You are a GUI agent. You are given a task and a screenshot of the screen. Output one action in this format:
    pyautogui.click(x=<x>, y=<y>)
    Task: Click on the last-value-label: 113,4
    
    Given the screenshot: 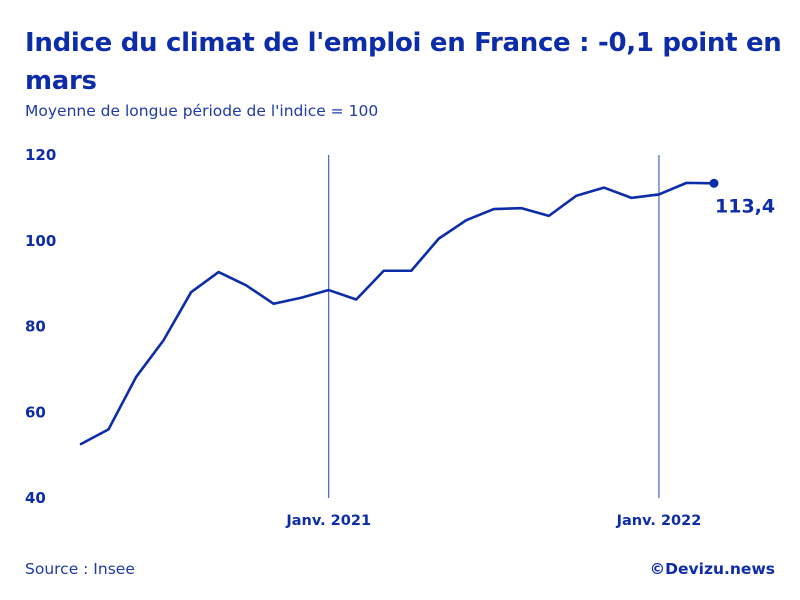 What is the action you would take?
    pyautogui.click(x=745, y=206)
    